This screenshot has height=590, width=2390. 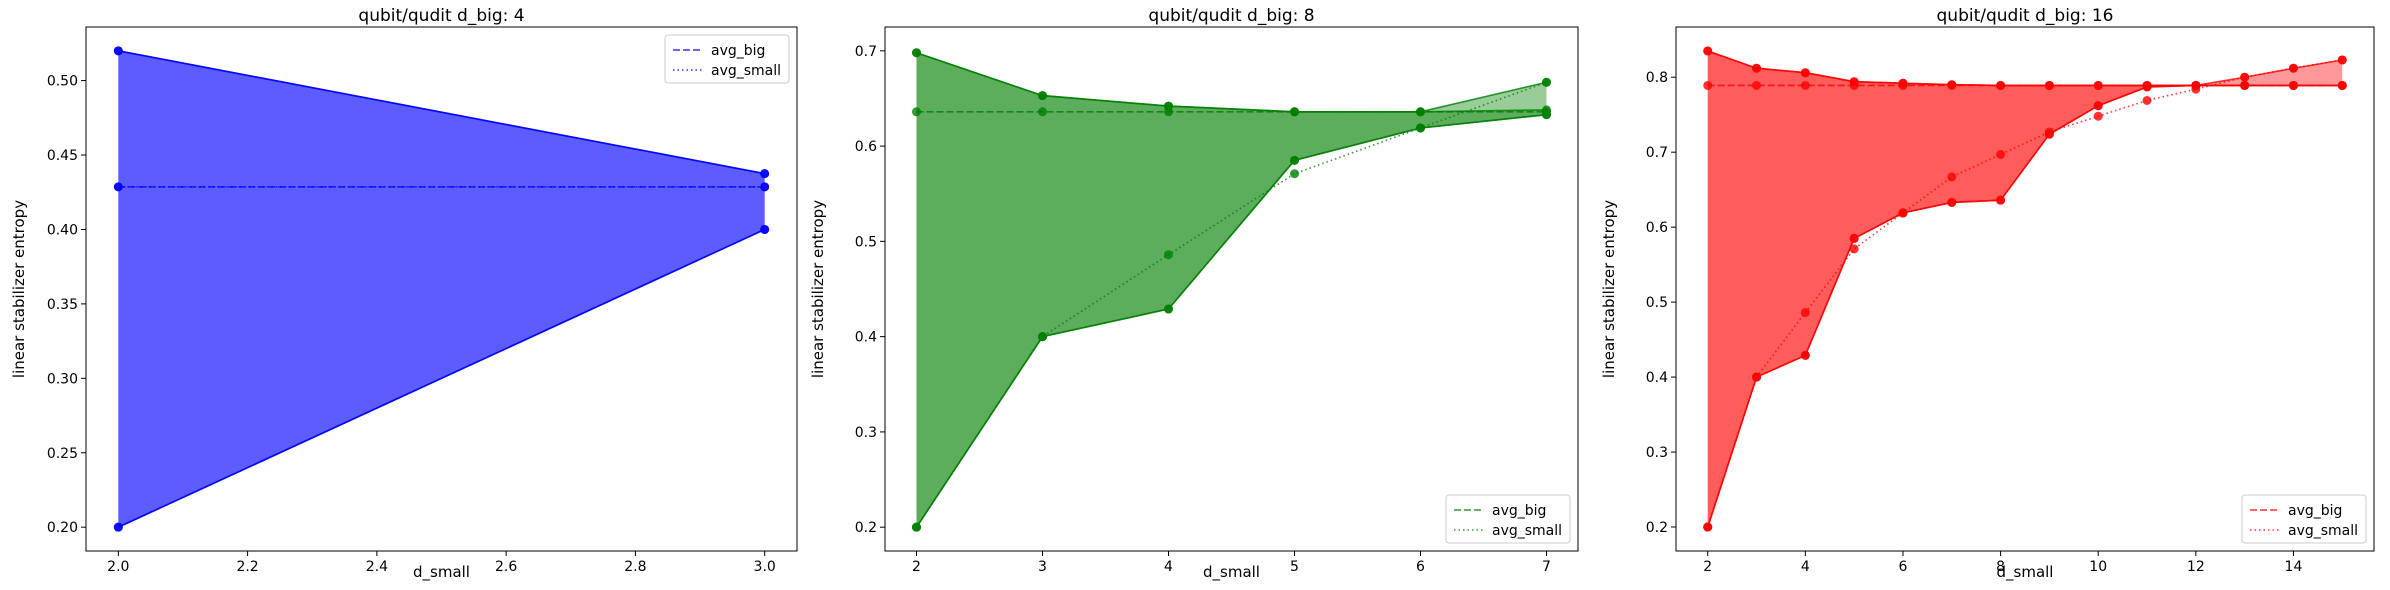 What do you see at coordinates (1657, 303) in the screenshot?
I see `y-tick-label: 0.5` at bounding box center [1657, 303].